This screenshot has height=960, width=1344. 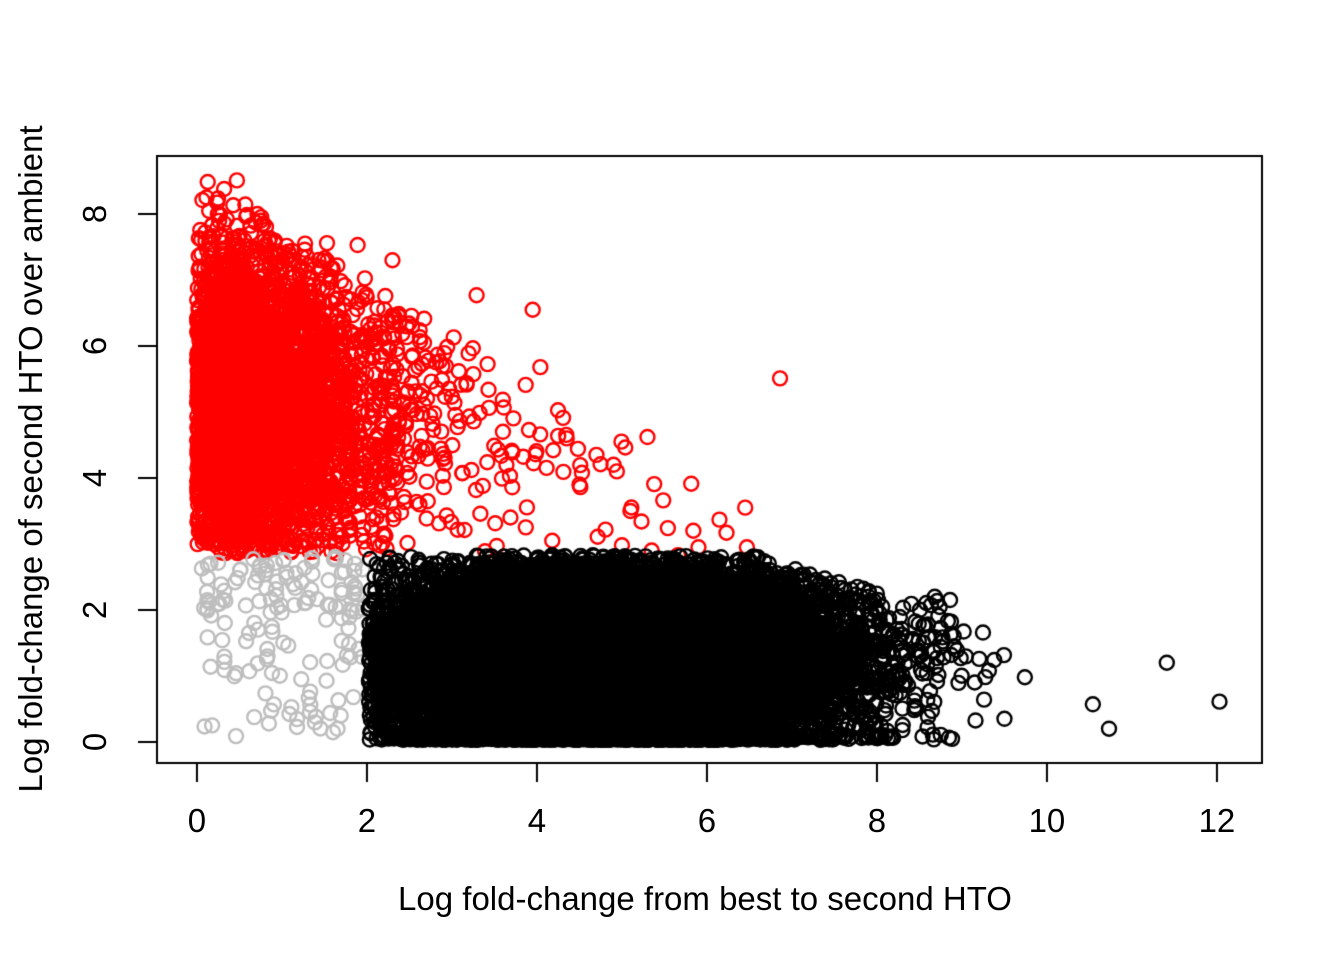 What do you see at coordinates (197, 820) in the screenshot?
I see `x-tick-label: 0` at bounding box center [197, 820].